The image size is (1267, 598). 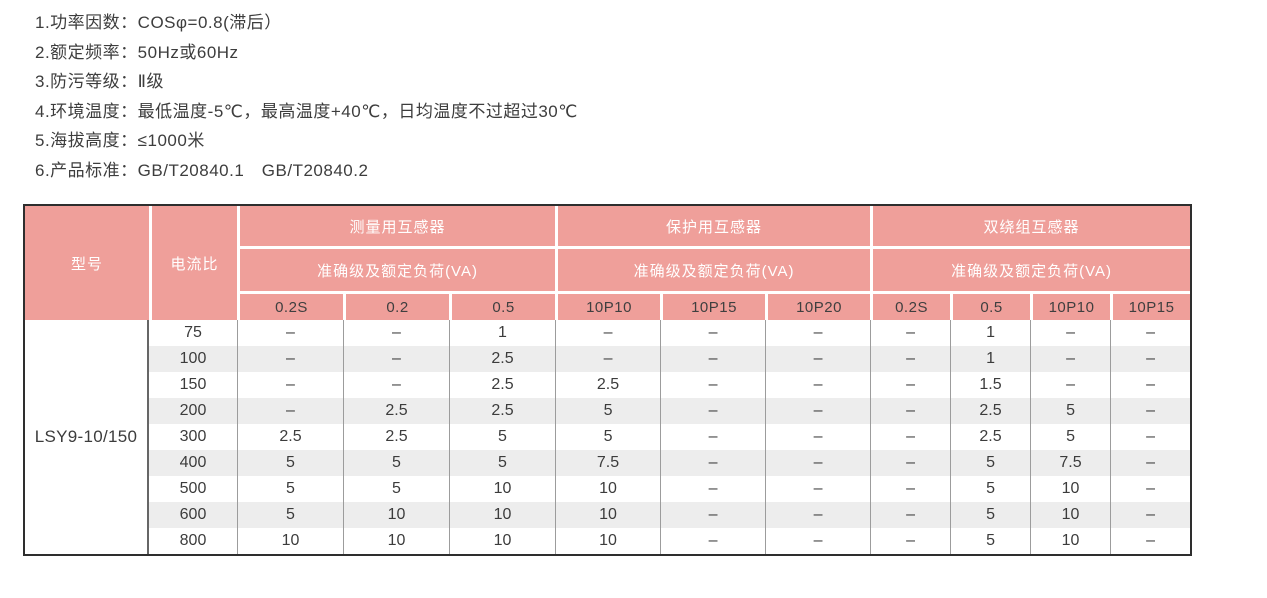 I want to click on class-header-measuring-02s: 0.2S, so click(x=290, y=307).